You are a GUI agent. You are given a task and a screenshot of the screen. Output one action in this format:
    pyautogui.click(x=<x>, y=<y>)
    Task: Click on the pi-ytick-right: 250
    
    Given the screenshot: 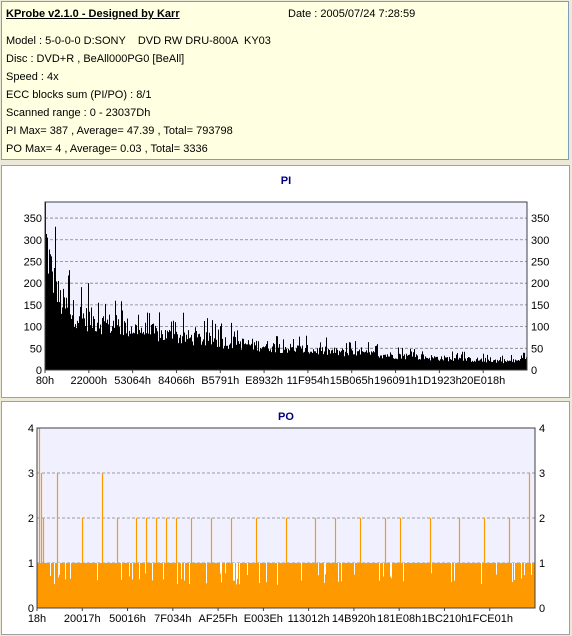 What is the action you would take?
    pyautogui.click(x=540, y=262)
    